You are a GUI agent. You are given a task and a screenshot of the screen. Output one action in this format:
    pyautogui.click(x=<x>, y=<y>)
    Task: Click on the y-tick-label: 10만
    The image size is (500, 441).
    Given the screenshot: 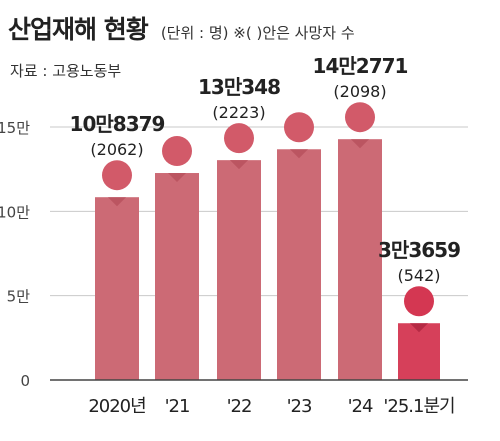 What is the action you would take?
    pyautogui.click(x=15, y=212)
    